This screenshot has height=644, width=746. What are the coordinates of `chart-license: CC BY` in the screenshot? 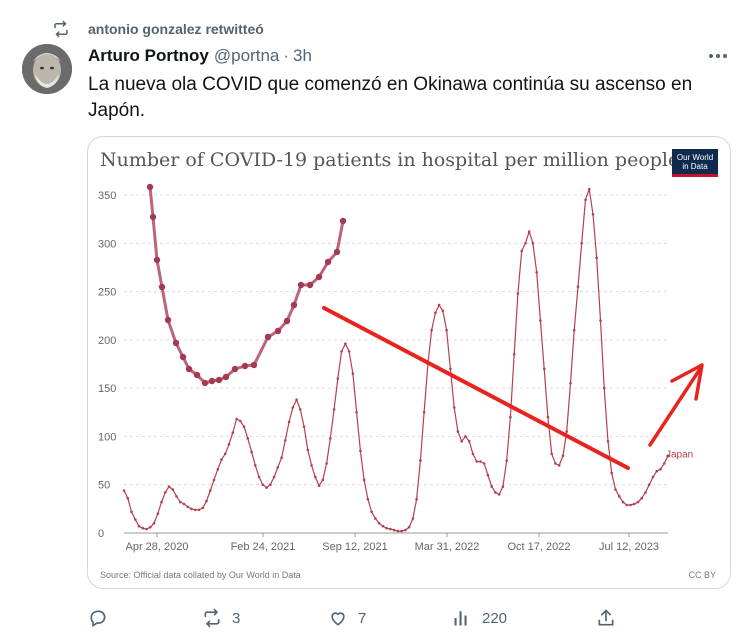 It's located at (702, 575).